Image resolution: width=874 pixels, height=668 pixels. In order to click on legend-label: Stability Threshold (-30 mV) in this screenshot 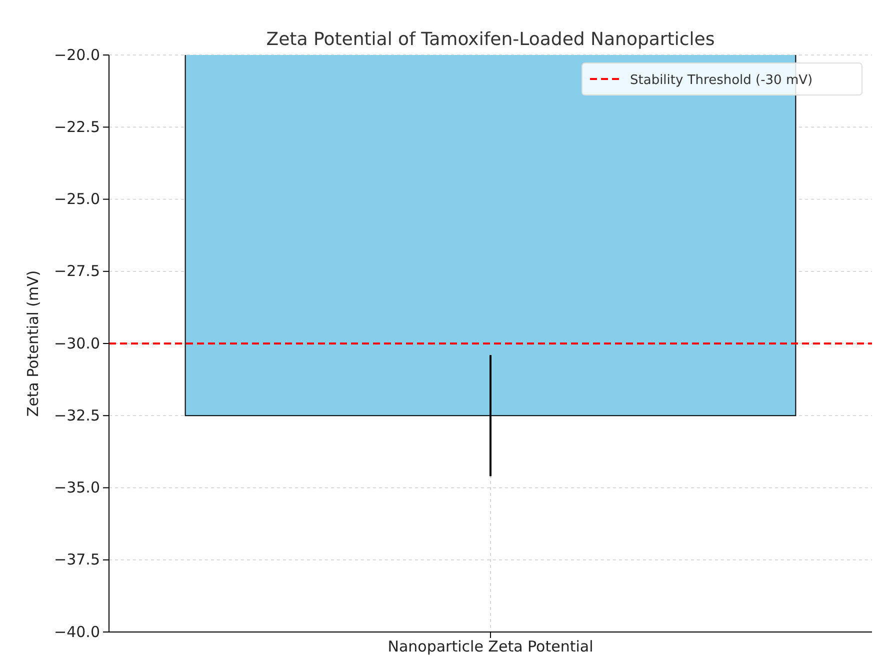, I will do `click(721, 80)`.